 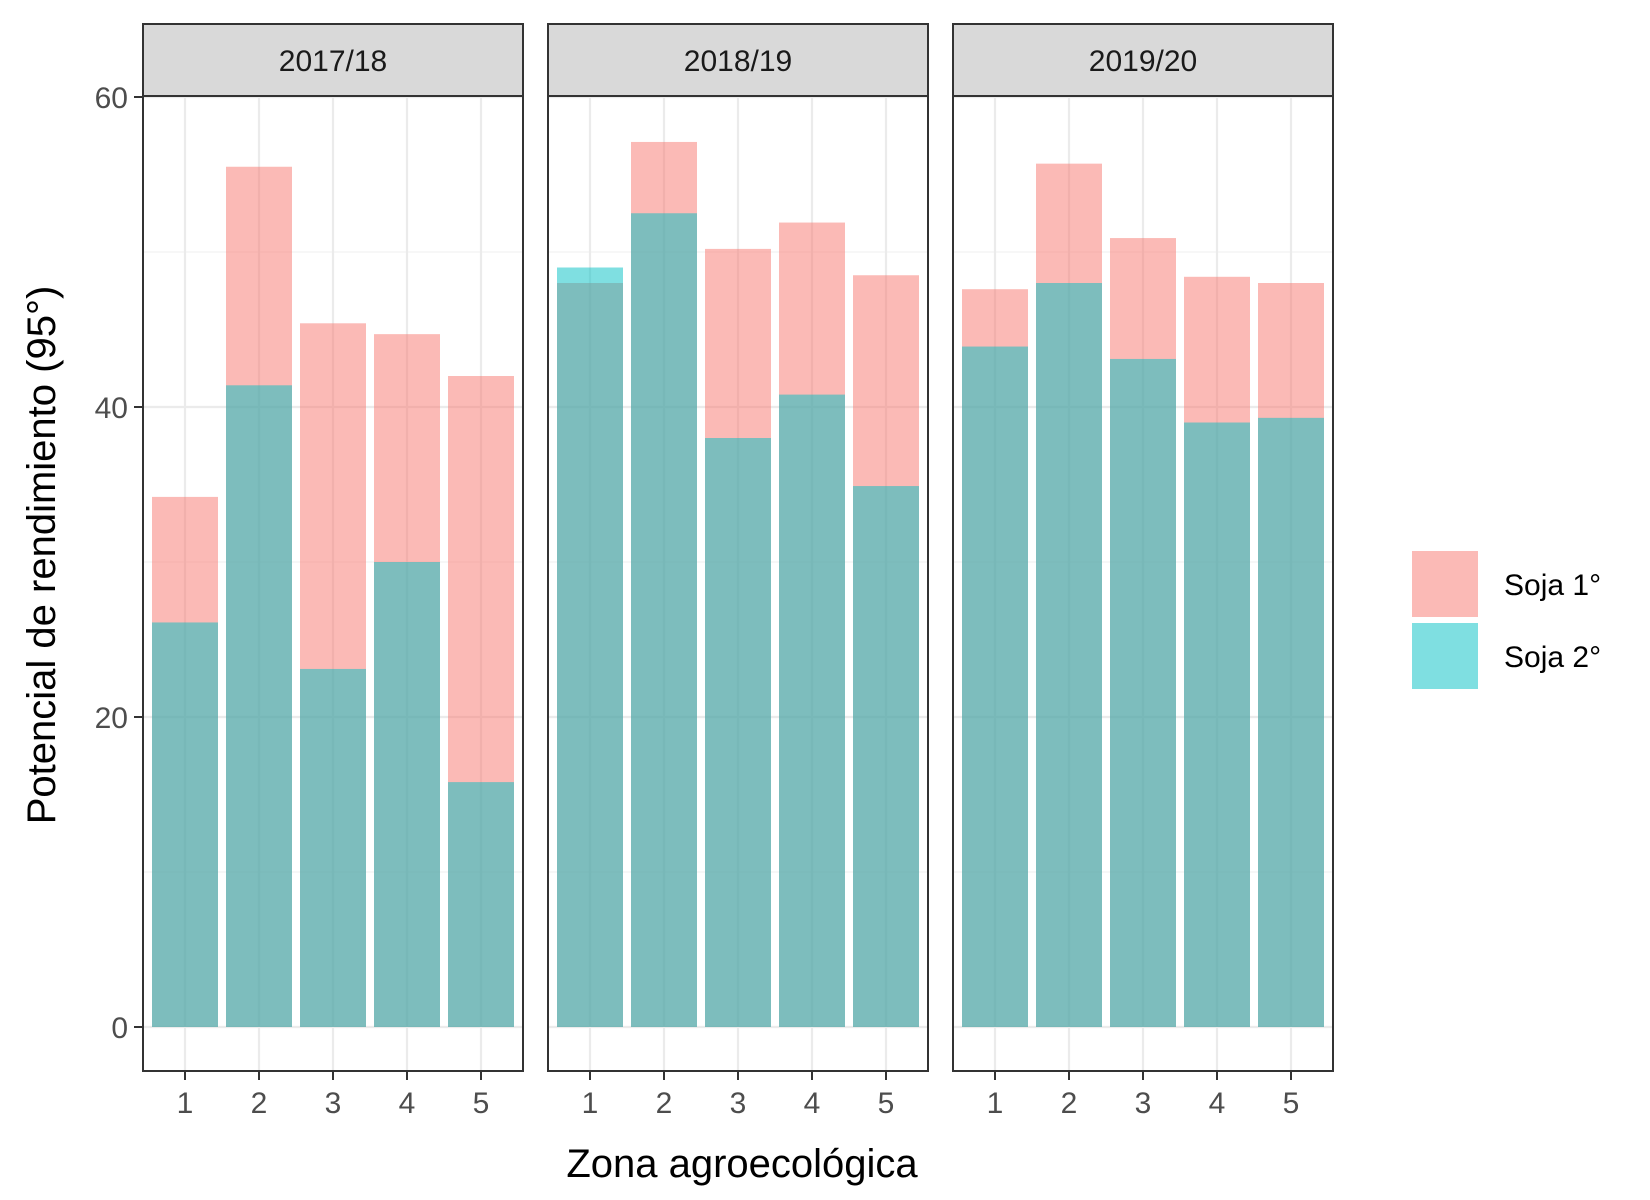 I want to click on y-axis-title: Potencial de rendimiento (95°), so click(x=42, y=555).